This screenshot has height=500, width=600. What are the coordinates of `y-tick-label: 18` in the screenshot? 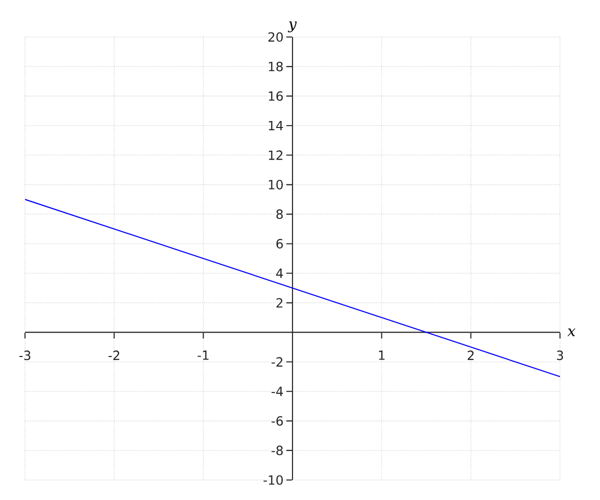 It's located at (275, 67).